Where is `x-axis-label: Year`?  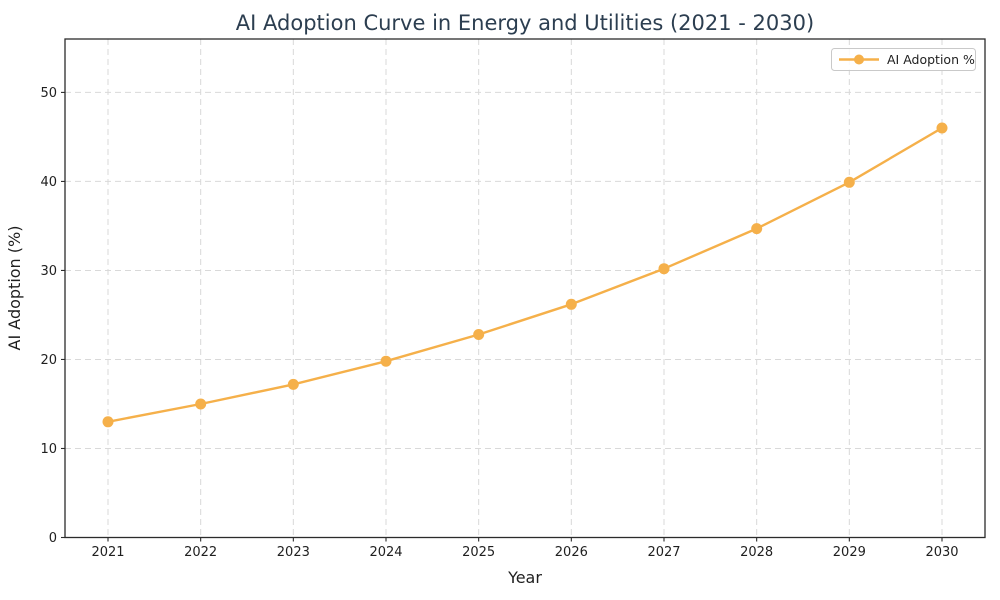 x-axis-label: Year is located at coordinates (524, 577).